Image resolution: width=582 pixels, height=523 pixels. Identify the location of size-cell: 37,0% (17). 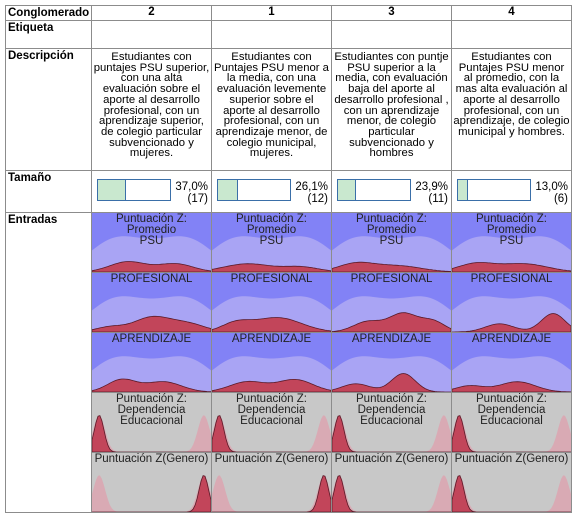
(151, 191).